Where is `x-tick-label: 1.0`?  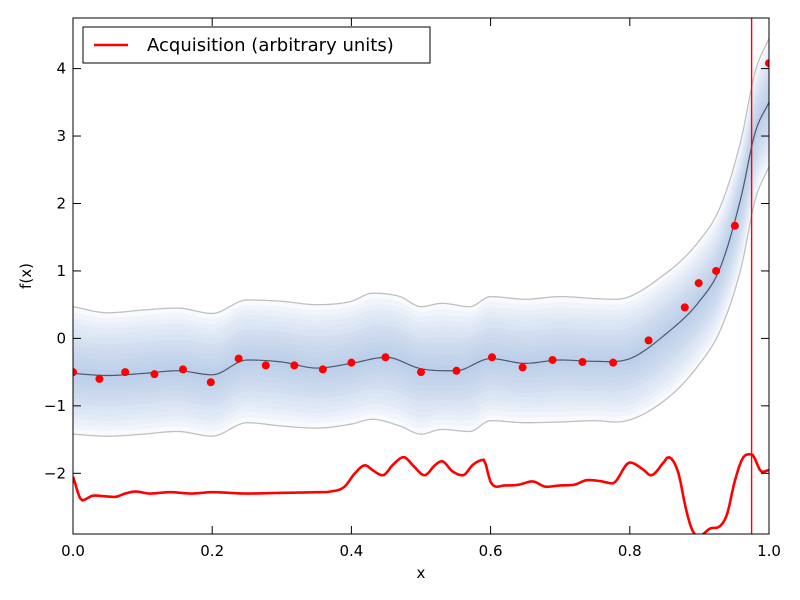
x-tick-label: 1.0 is located at coordinates (769, 551).